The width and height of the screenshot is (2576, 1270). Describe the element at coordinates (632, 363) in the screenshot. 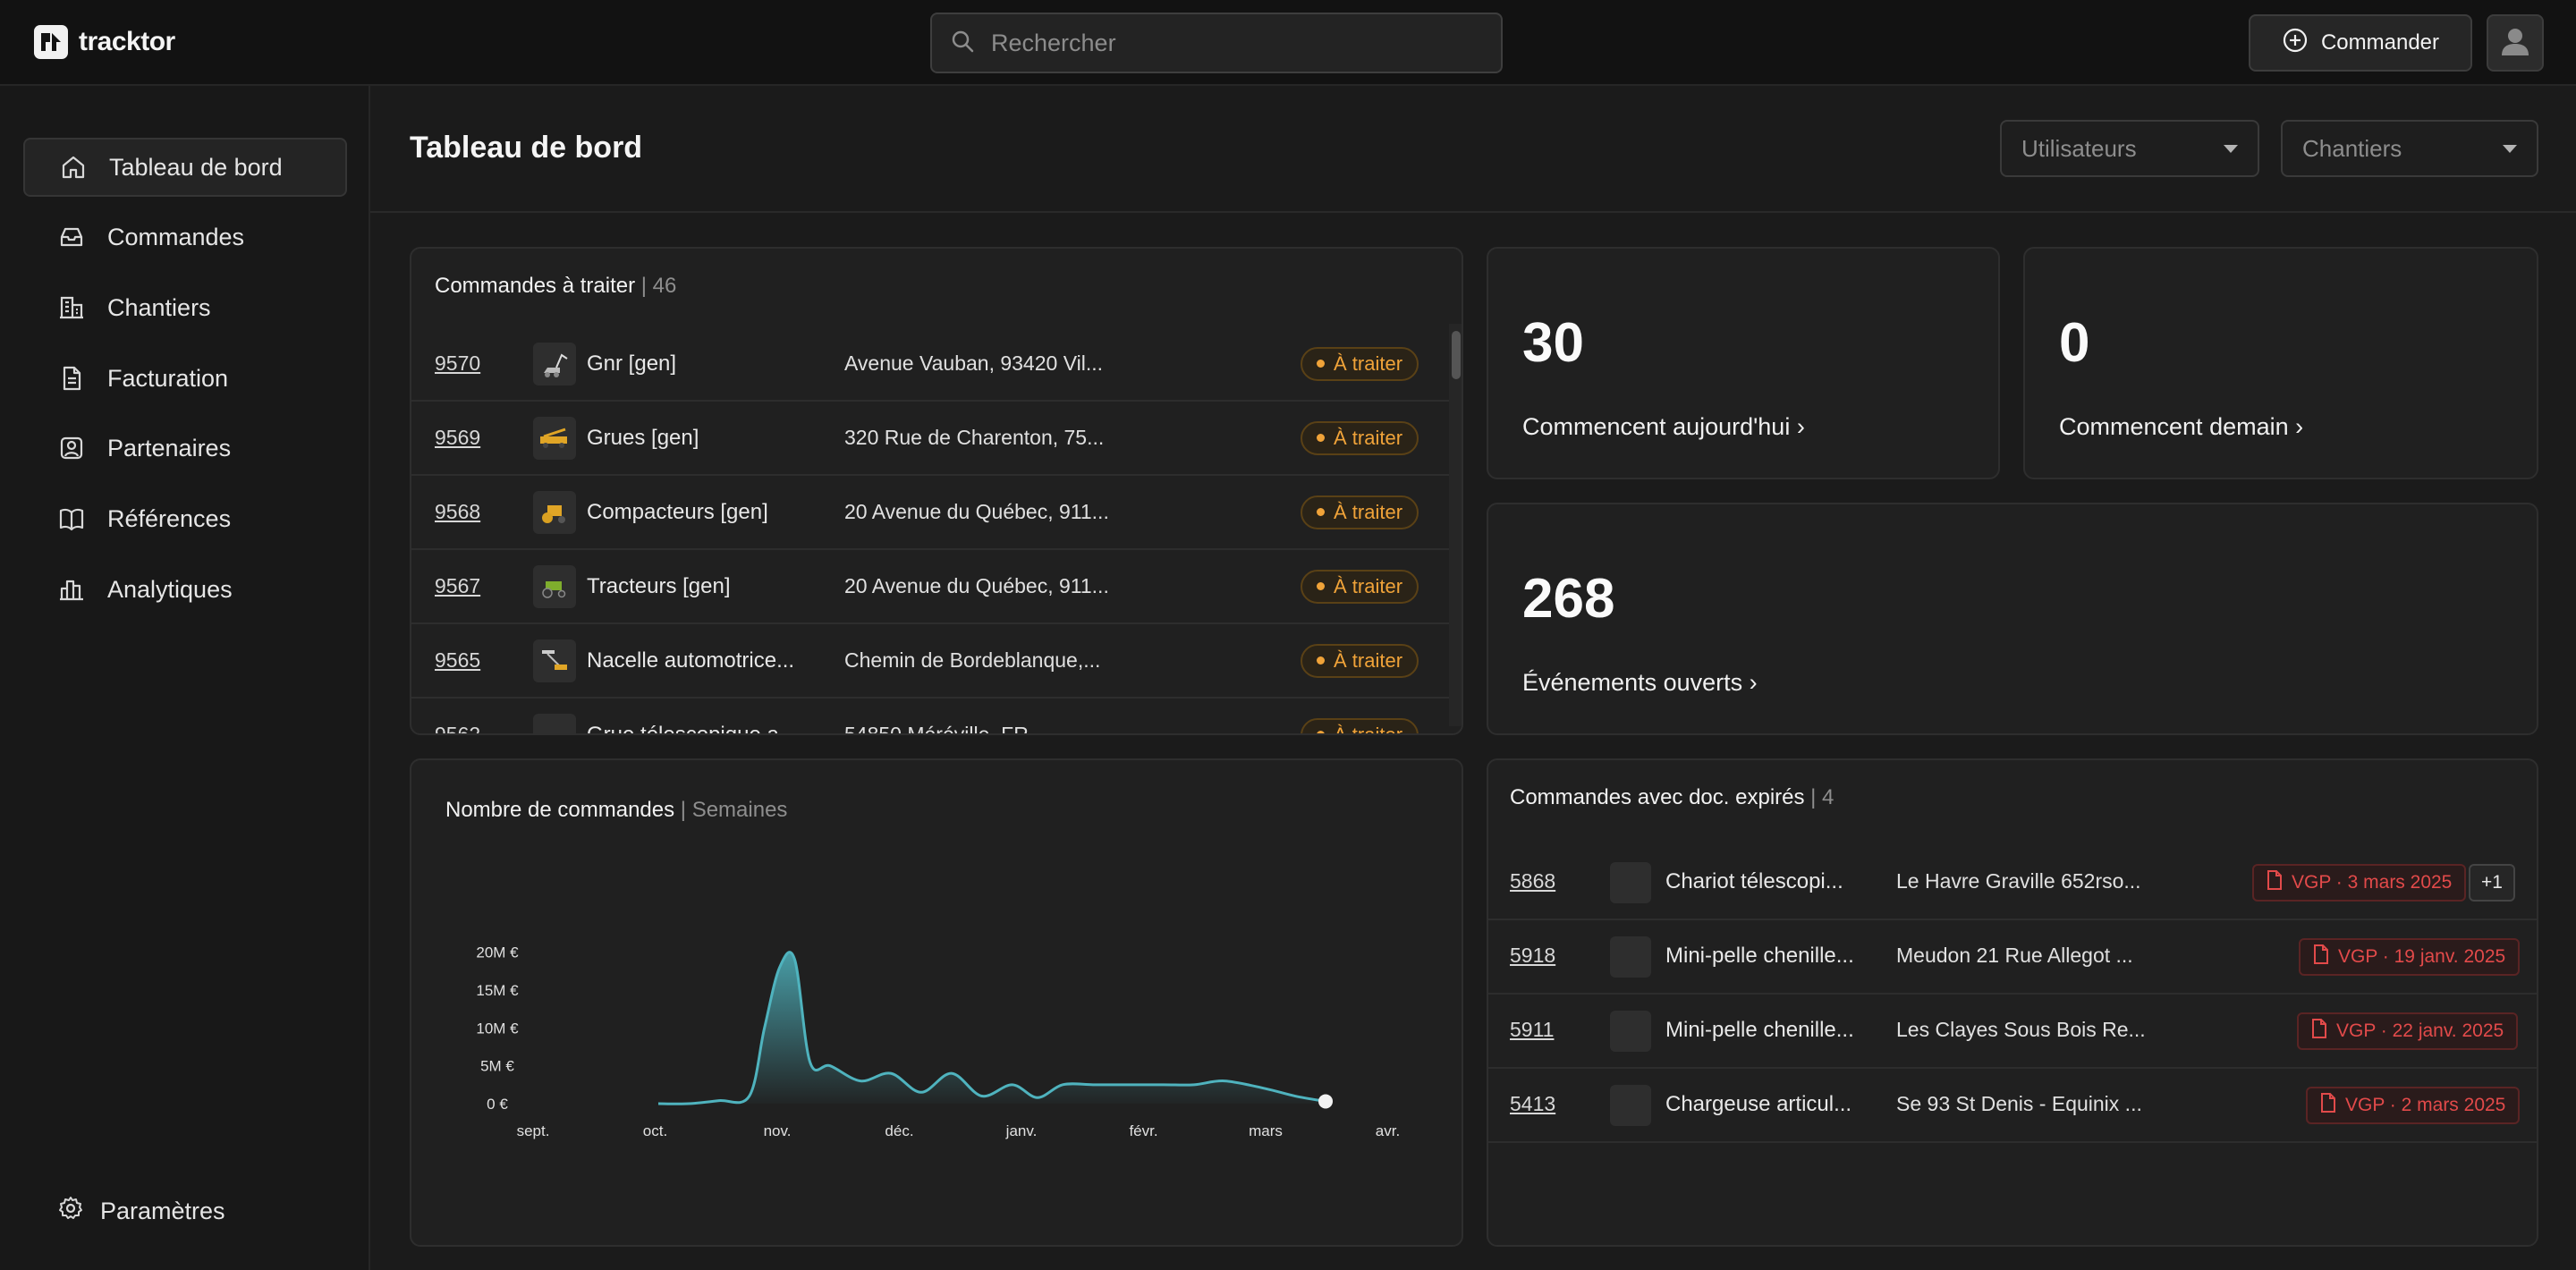

I see `order-equipment-name: Gnr [gen]` at that location.